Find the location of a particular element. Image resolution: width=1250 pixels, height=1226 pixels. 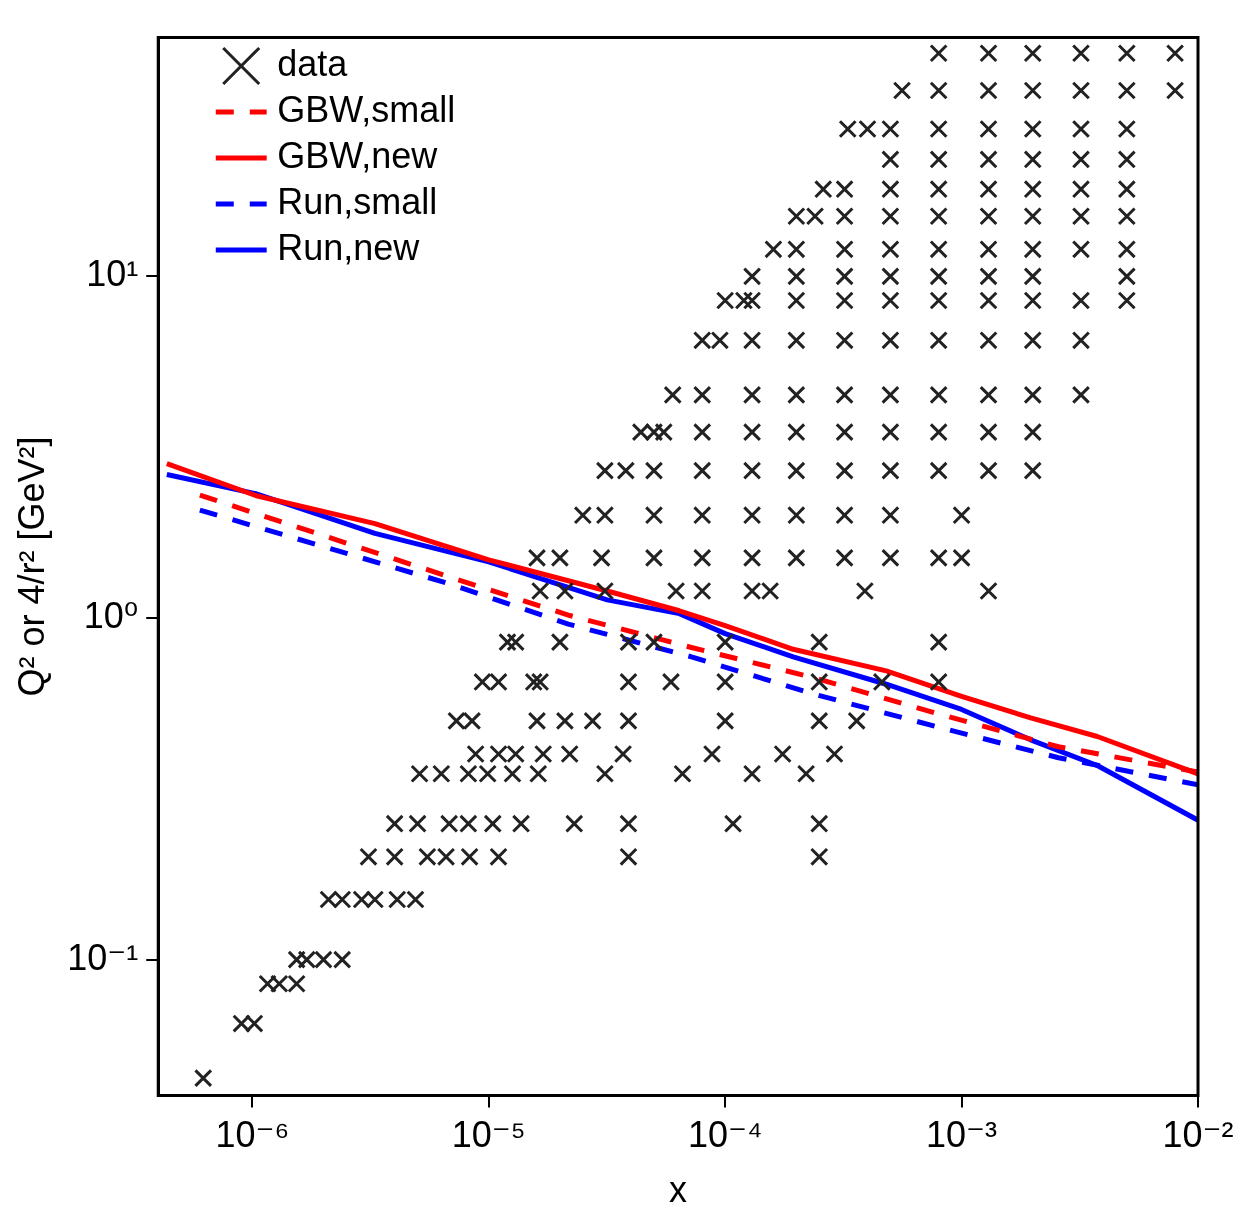

y-tick-label: 10⁰ is located at coordinates (111, 615).